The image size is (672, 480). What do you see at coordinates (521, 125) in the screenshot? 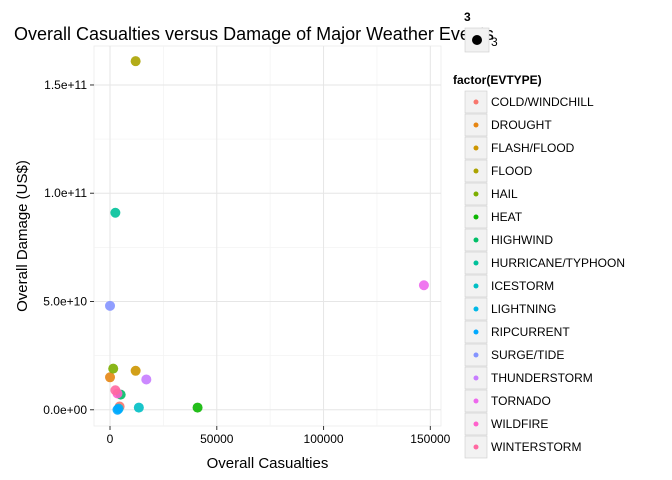
I see `legend-label: DROUGHT` at bounding box center [521, 125].